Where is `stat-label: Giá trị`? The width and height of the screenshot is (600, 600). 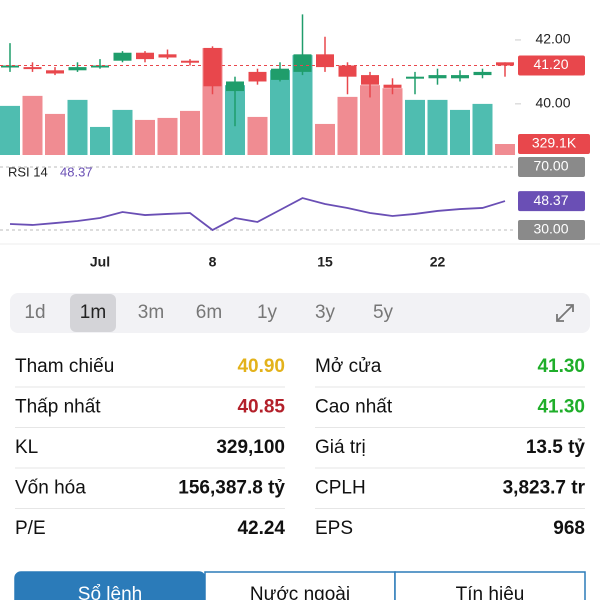 stat-label: Giá trị is located at coordinates (340, 447).